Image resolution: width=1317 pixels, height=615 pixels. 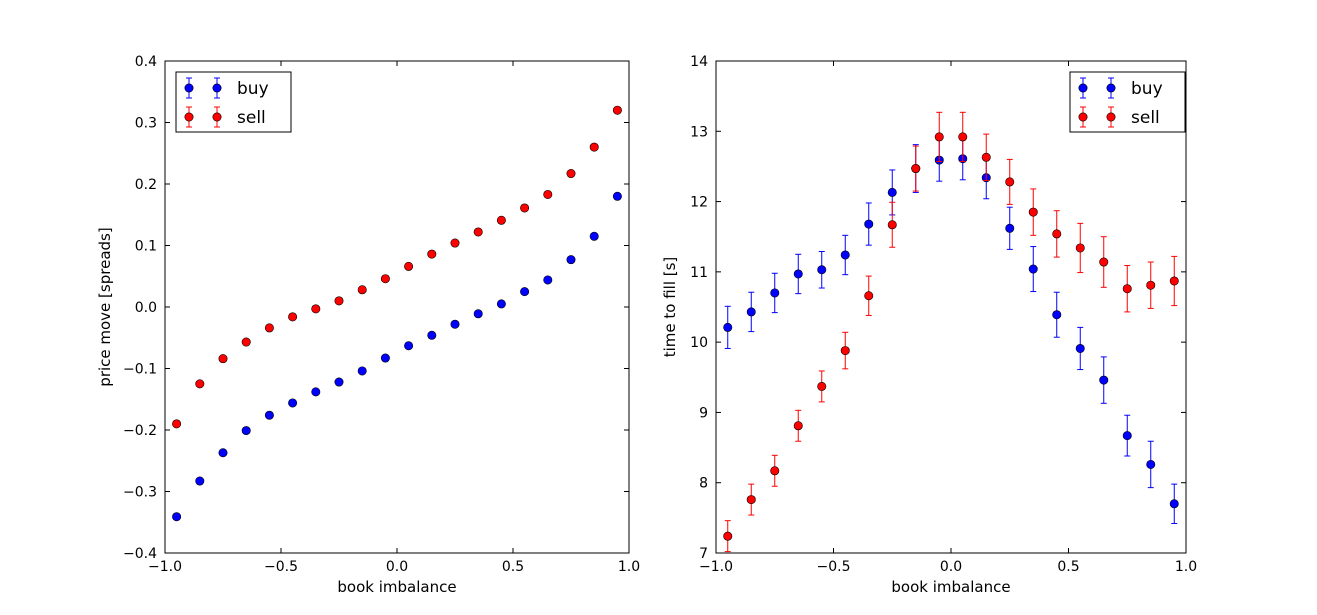 I want to click on y-axis-label: time to fill [s], so click(x=670, y=307).